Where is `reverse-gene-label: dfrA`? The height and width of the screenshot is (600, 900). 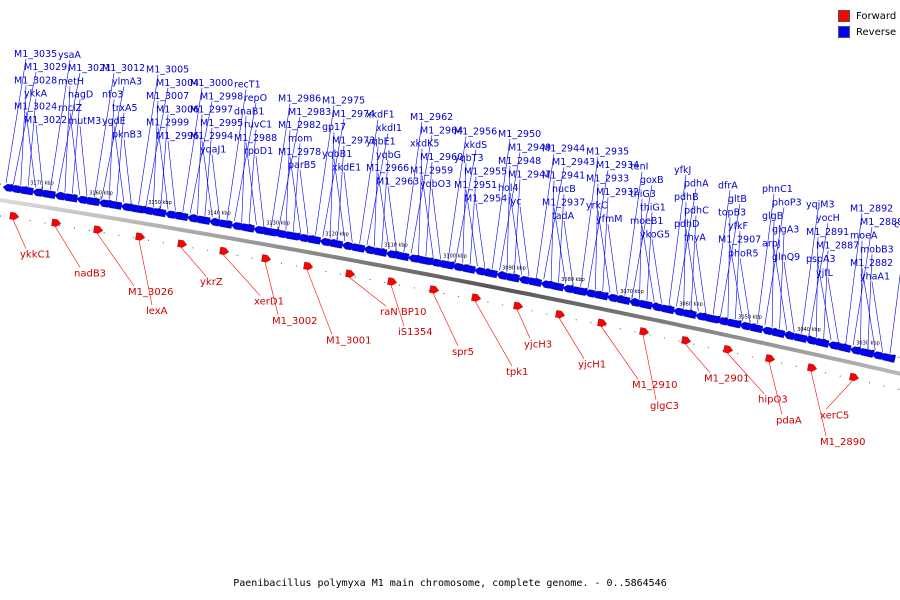 reverse-gene-label: dfrA is located at coordinates (728, 185).